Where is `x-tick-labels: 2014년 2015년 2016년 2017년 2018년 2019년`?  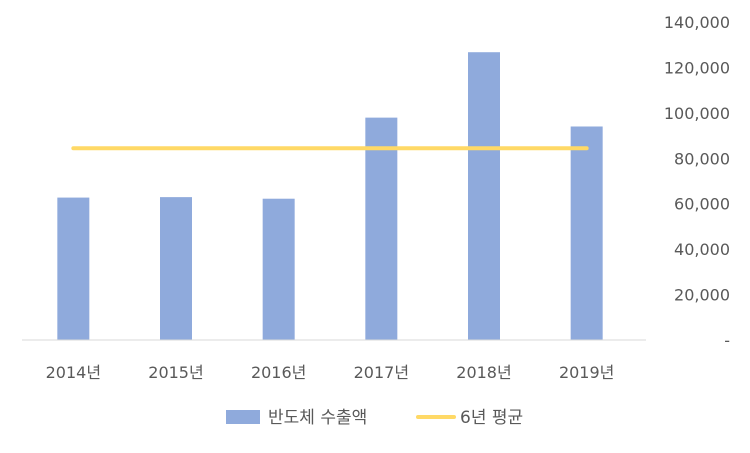
x-tick-labels: 2014년 2015년 2016년 2017년 2018년 2019년 is located at coordinates (330, 372).